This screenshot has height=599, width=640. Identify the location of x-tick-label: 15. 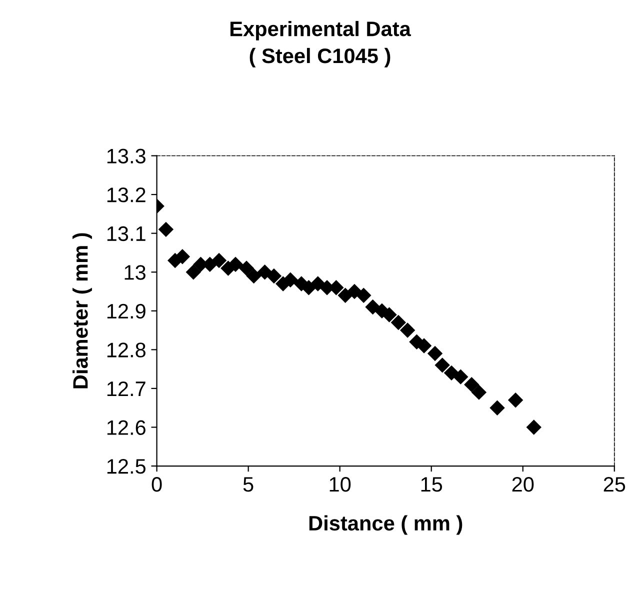
(431, 484).